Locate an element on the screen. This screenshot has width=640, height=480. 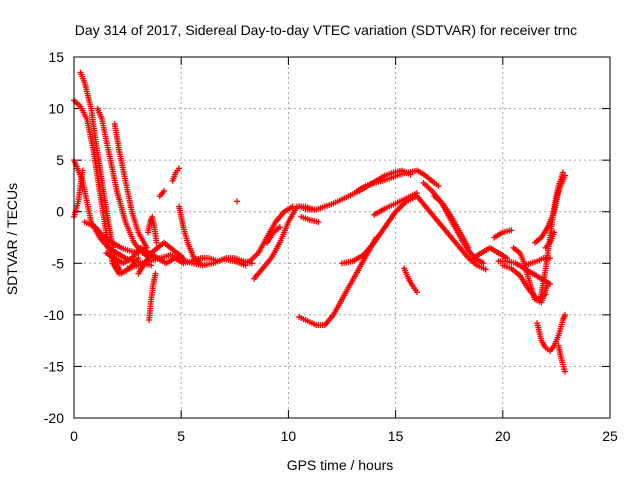
x-tick-label: 15 is located at coordinates (396, 436).